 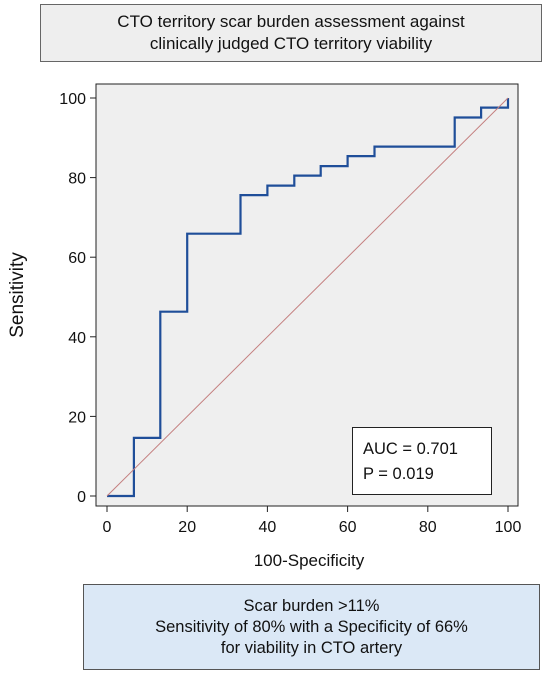 What do you see at coordinates (309, 560) in the screenshot?
I see `x-axis-label: 100-Specificity` at bounding box center [309, 560].